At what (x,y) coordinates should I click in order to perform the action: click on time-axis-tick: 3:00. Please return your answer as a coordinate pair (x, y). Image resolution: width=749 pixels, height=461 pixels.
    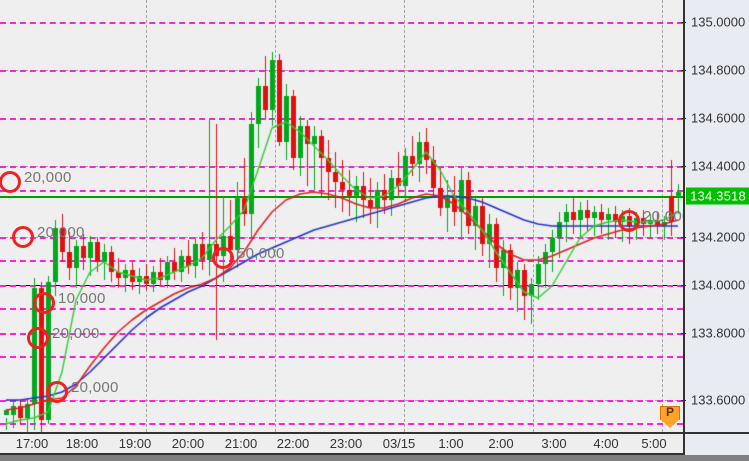
    Looking at the image, I should click on (554, 443).